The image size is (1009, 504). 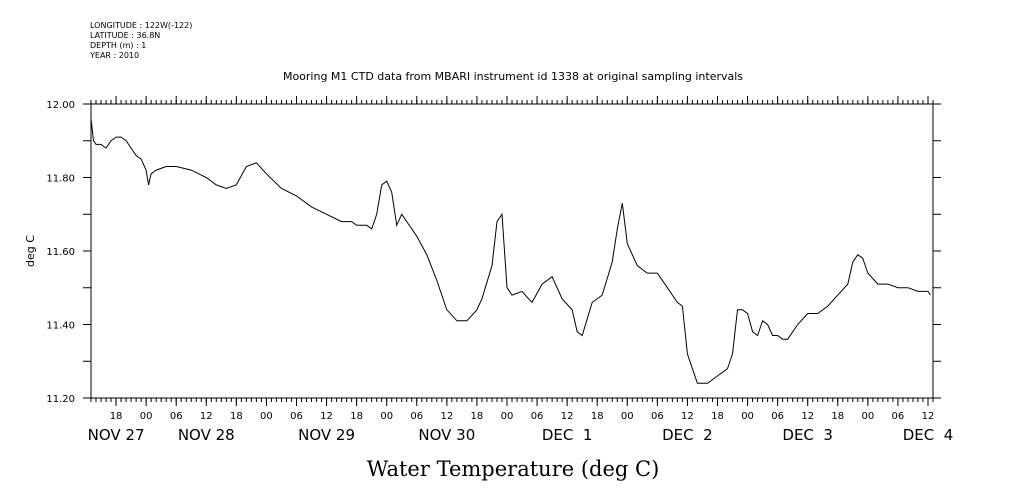 What do you see at coordinates (60, 179) in the screenshot?
I see `y-tick-label: 11.80` at bounding box center [60, 179].